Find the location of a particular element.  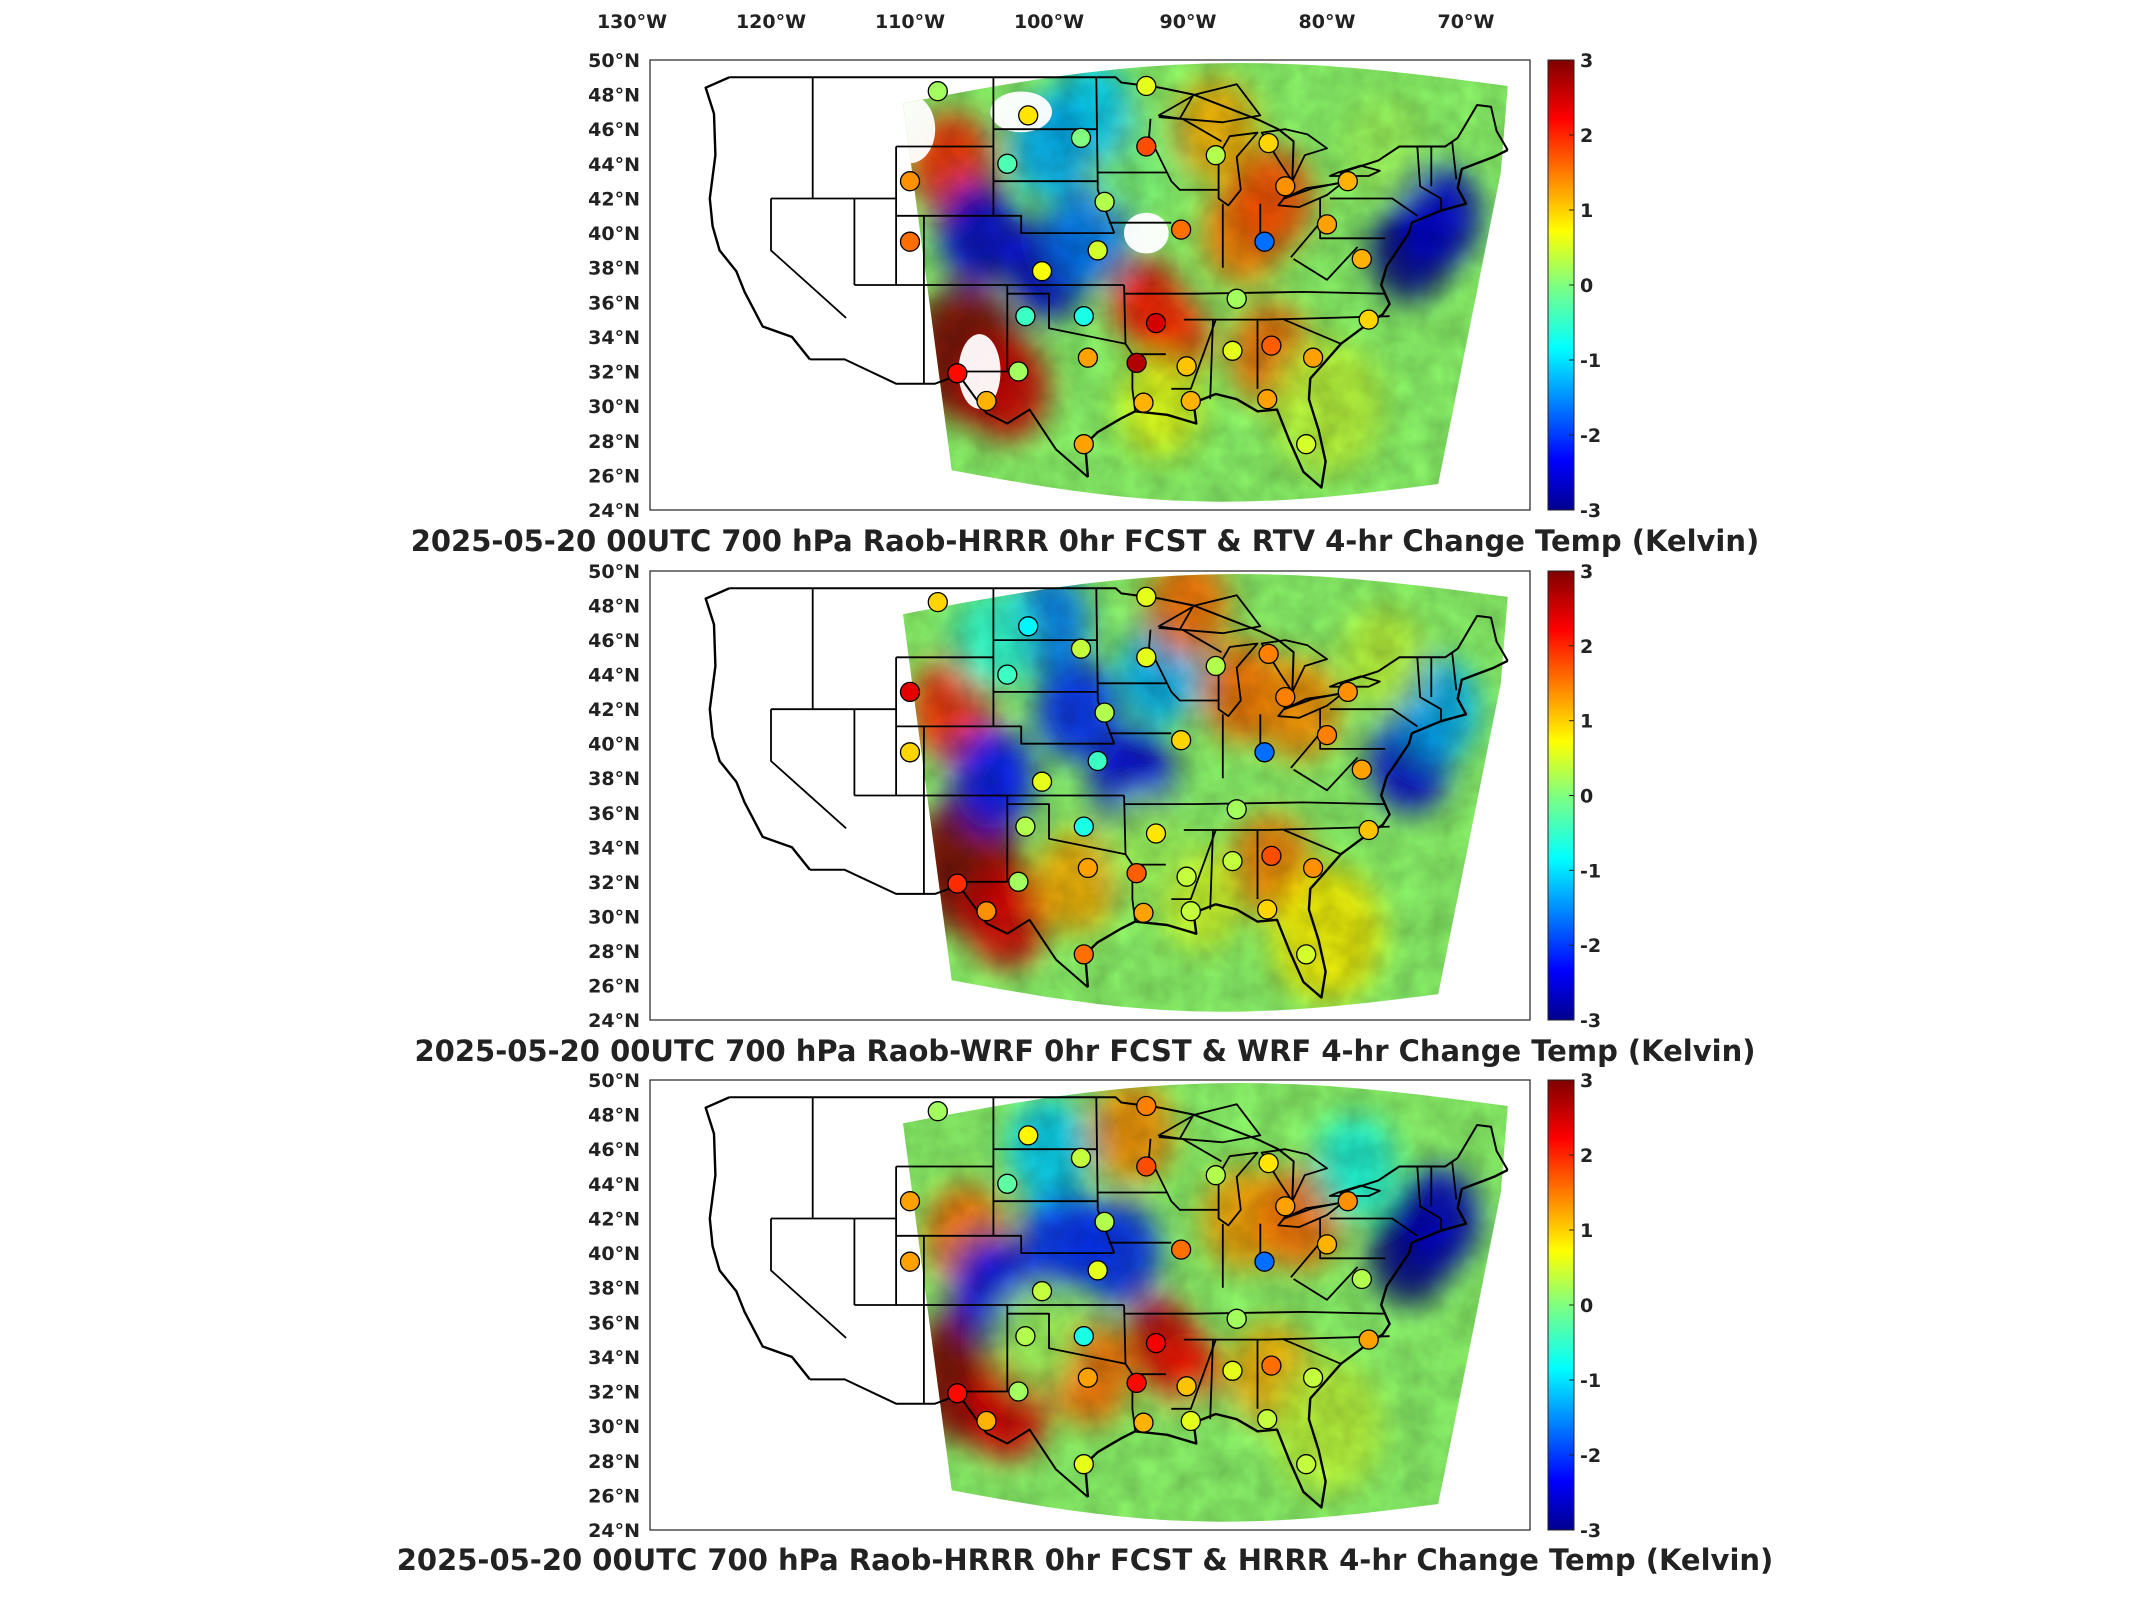

latitude-label: 40°N is located at coordinates (614, 234).